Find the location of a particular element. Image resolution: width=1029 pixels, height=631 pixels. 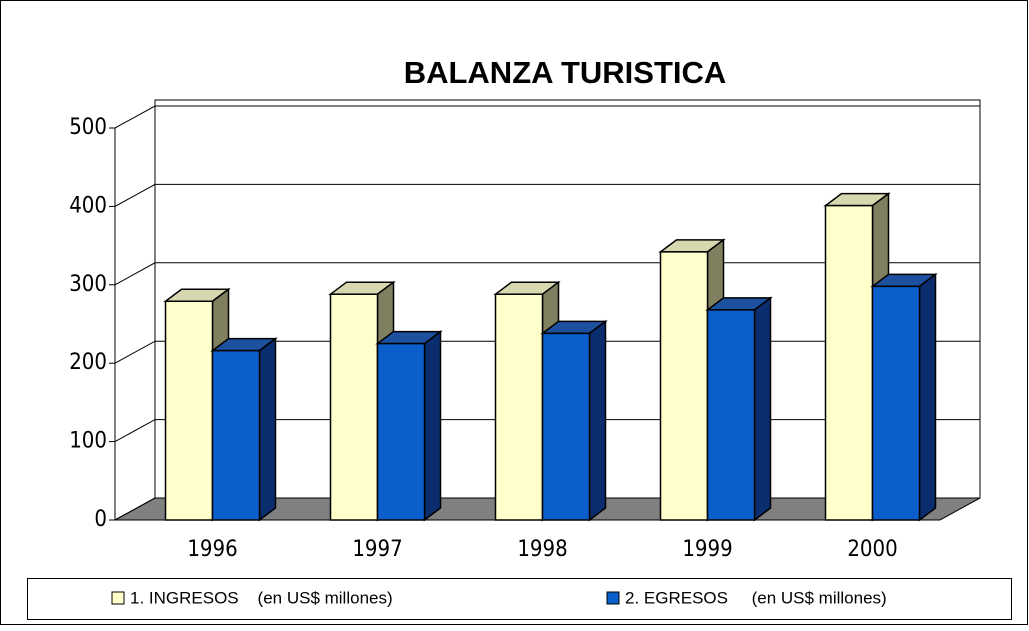

legend-label: 2. EGRESOS (en US$ millones) is located at coordinates (756, 597).